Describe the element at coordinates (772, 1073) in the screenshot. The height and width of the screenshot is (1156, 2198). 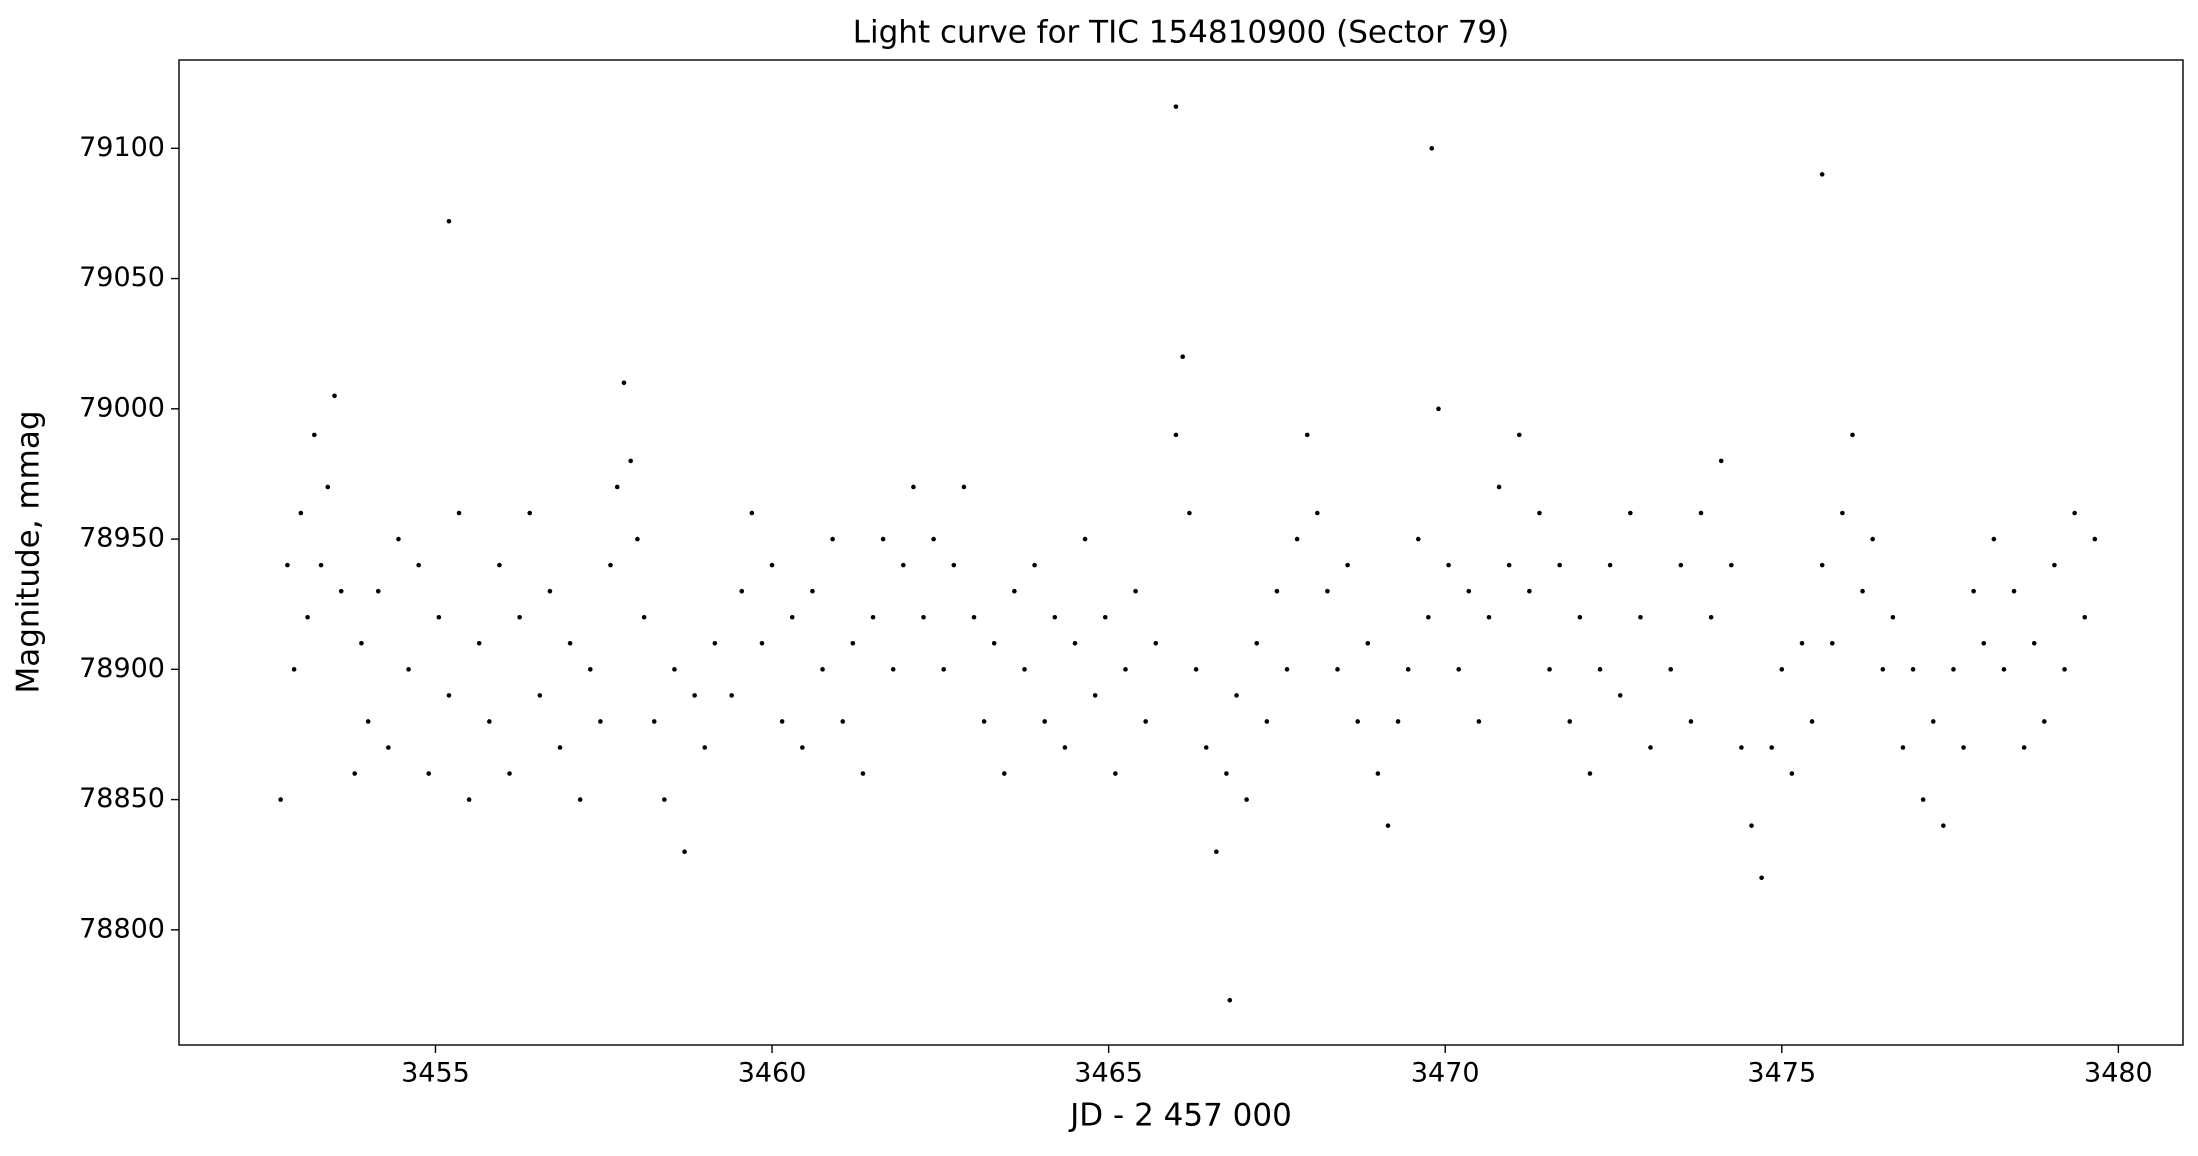
I see `x-tick-label: 3460` at that location.